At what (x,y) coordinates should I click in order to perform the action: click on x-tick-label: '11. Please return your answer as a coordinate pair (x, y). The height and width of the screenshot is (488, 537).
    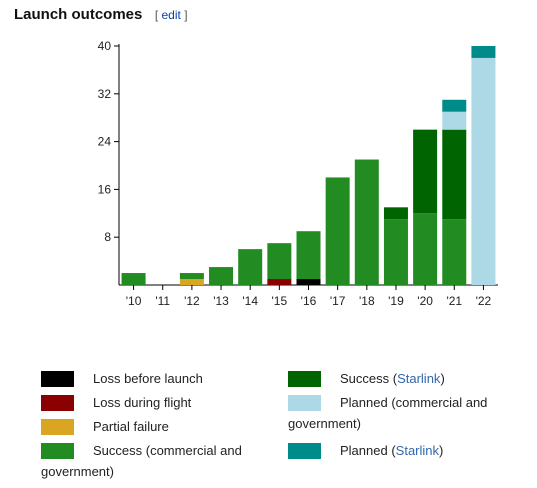
    Looking at the image, I should click on (162, 301).